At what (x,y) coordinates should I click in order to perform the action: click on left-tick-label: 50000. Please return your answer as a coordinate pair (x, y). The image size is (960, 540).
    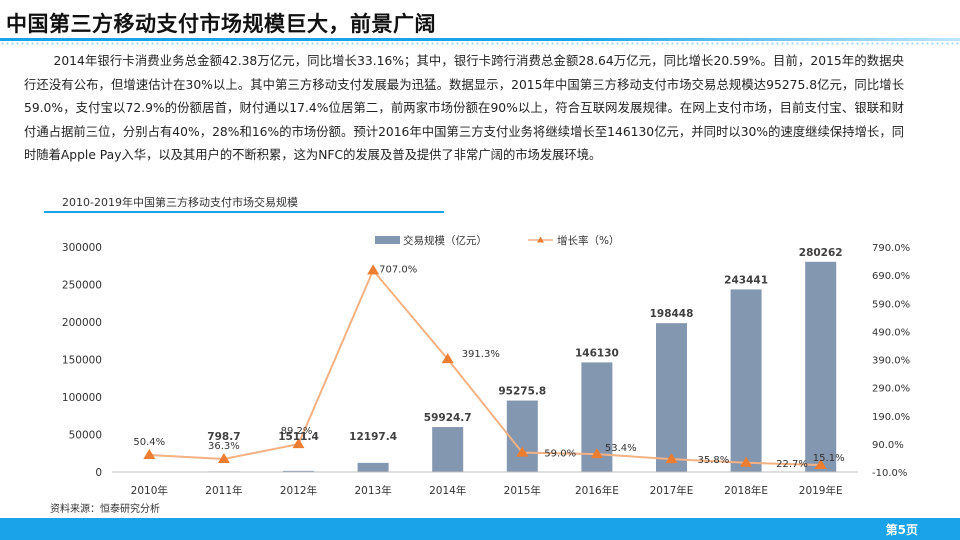
    Looking at the image, I should click on (85, 436).